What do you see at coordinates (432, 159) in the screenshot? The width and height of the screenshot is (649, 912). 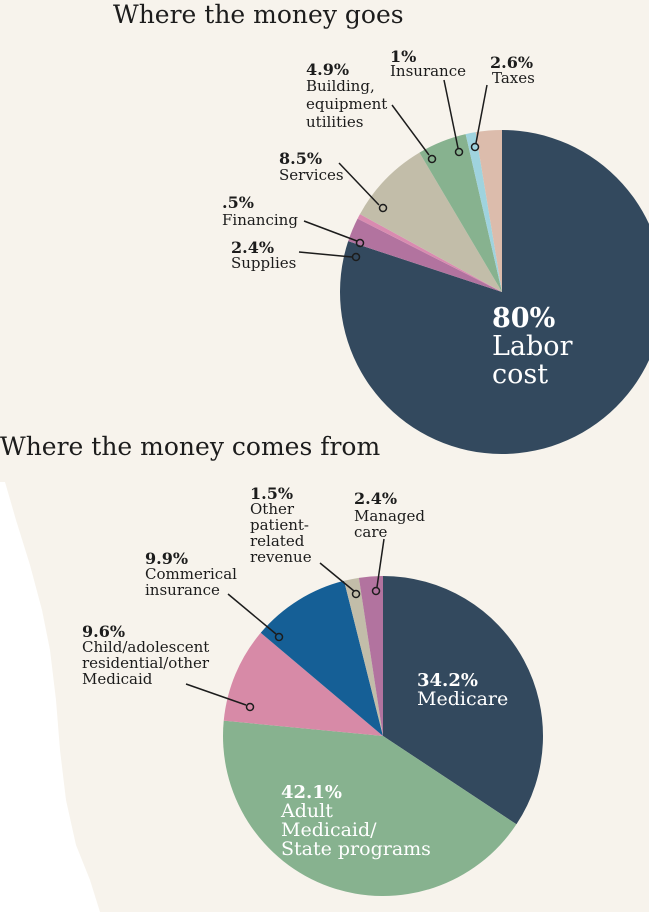 I see `leader-dot-building` at bounding box center [432, 159].